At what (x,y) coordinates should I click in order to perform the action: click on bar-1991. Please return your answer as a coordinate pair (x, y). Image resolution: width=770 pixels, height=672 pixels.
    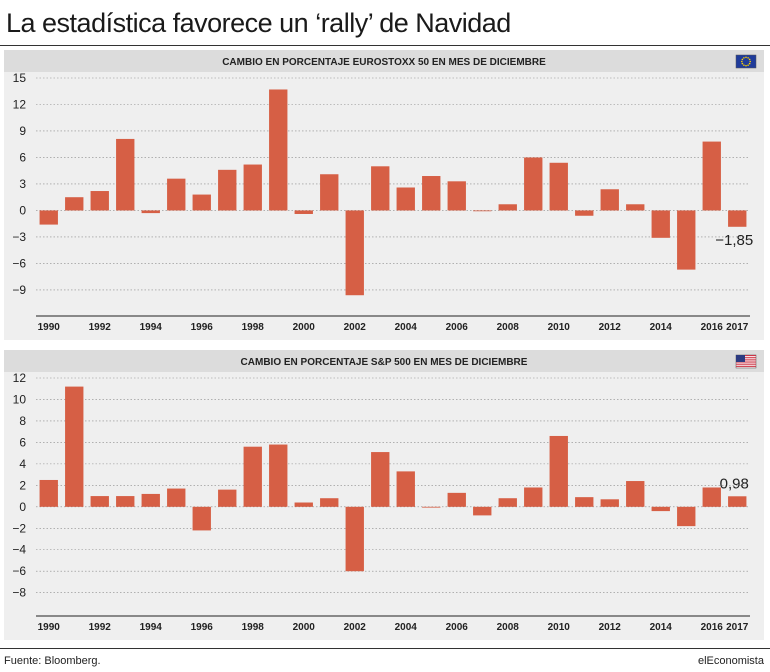
    Looking at the image, I should click on (74, 204).